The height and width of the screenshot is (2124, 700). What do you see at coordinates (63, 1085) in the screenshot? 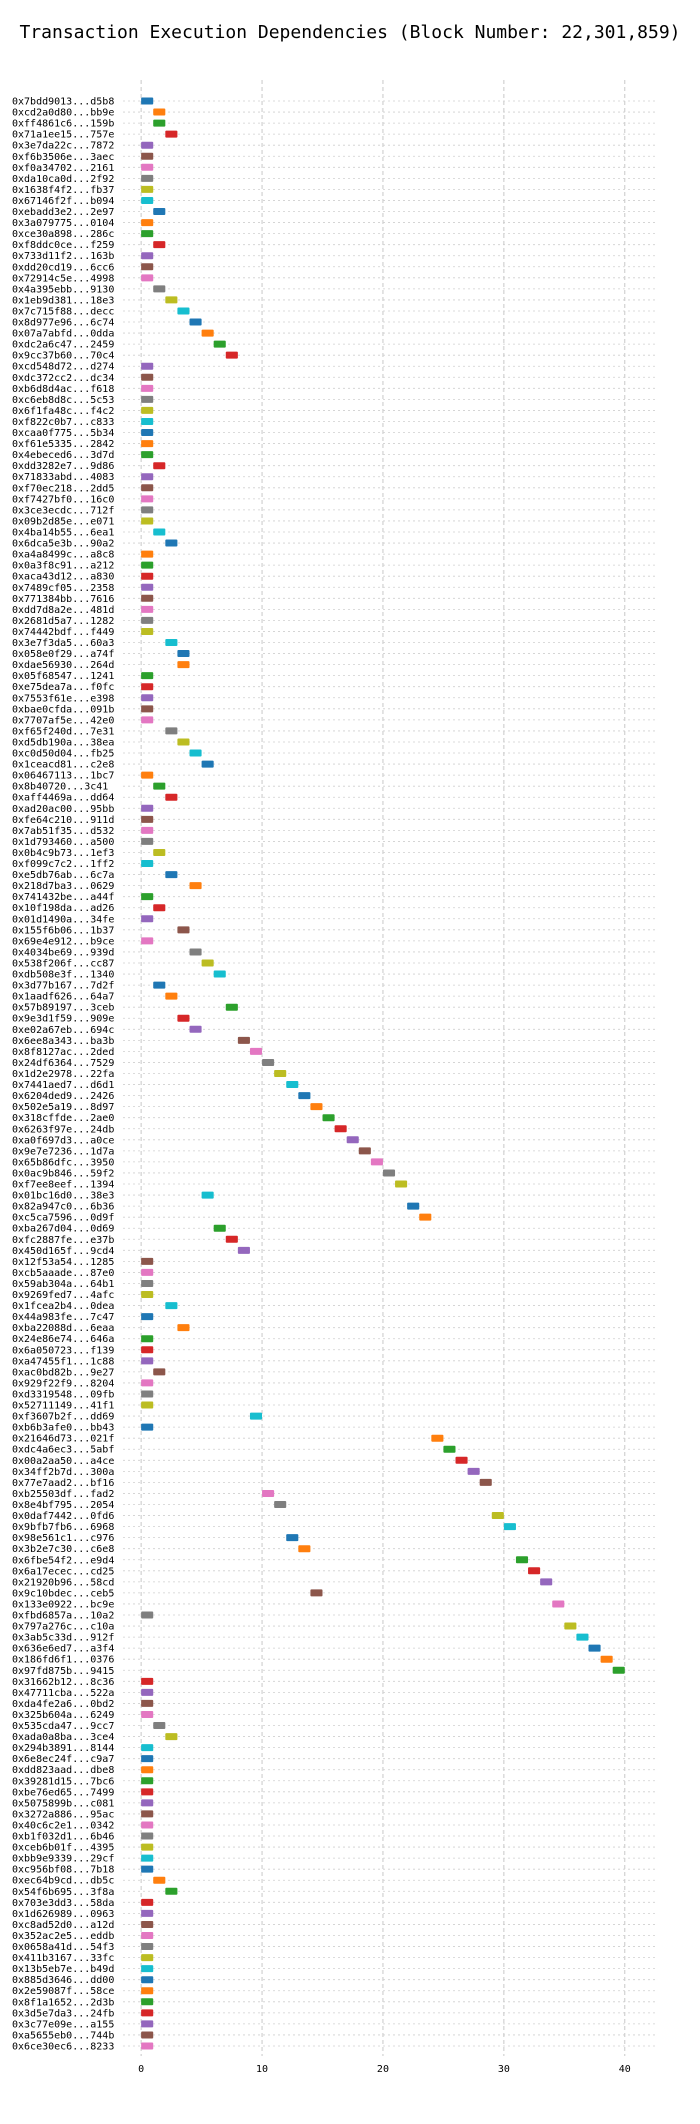
I see `tx-label: 0x7441aed7...d6d1` at bounding box center [63, 1085].